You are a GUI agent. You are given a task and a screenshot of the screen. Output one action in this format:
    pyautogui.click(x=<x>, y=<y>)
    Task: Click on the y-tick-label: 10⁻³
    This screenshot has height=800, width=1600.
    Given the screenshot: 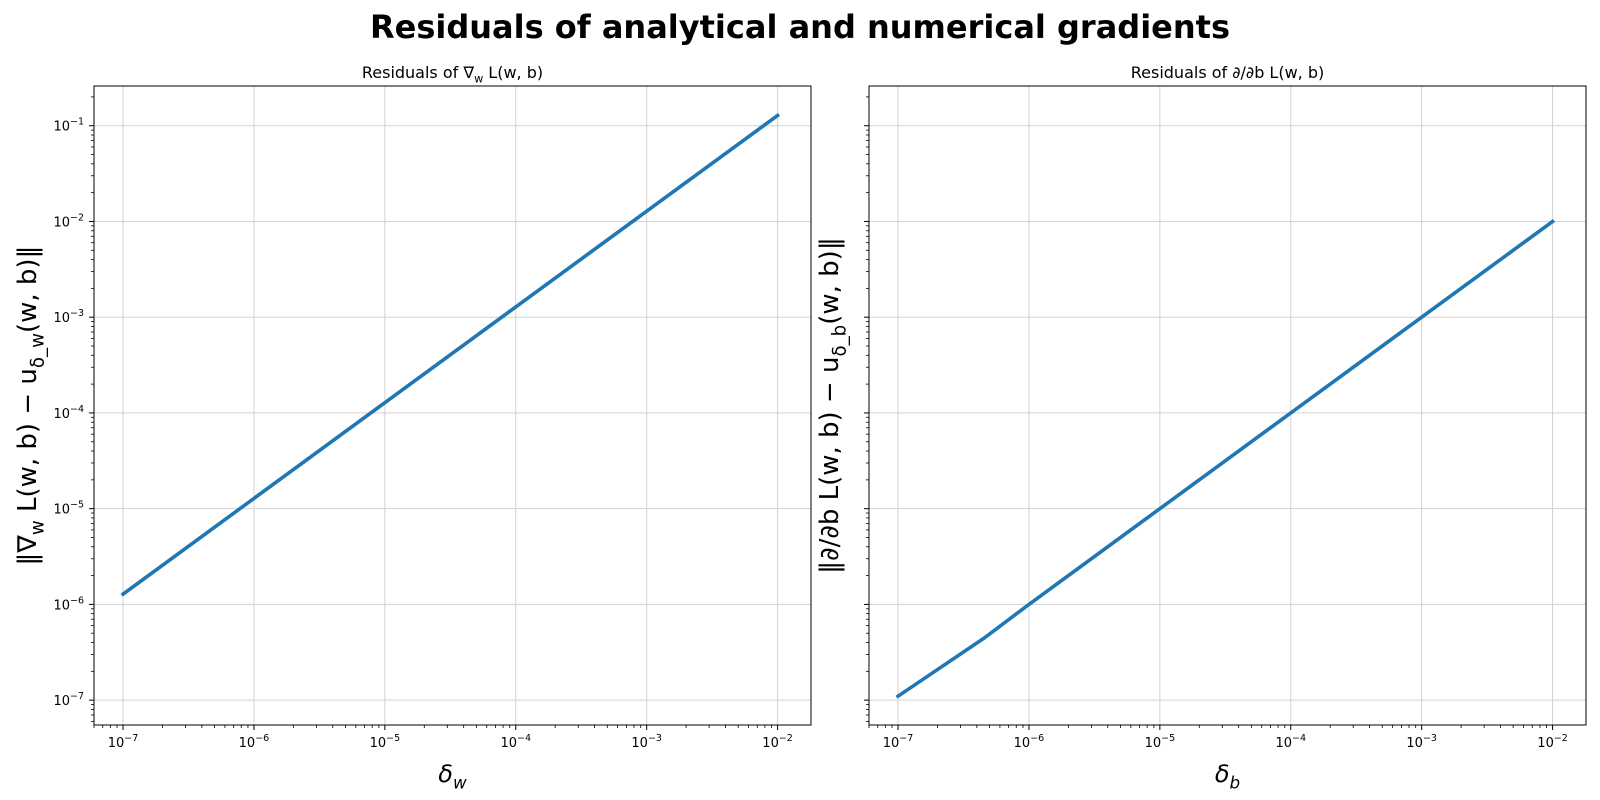 What is the action you would take?
    pyautogui.click(x=68, y=317)
    